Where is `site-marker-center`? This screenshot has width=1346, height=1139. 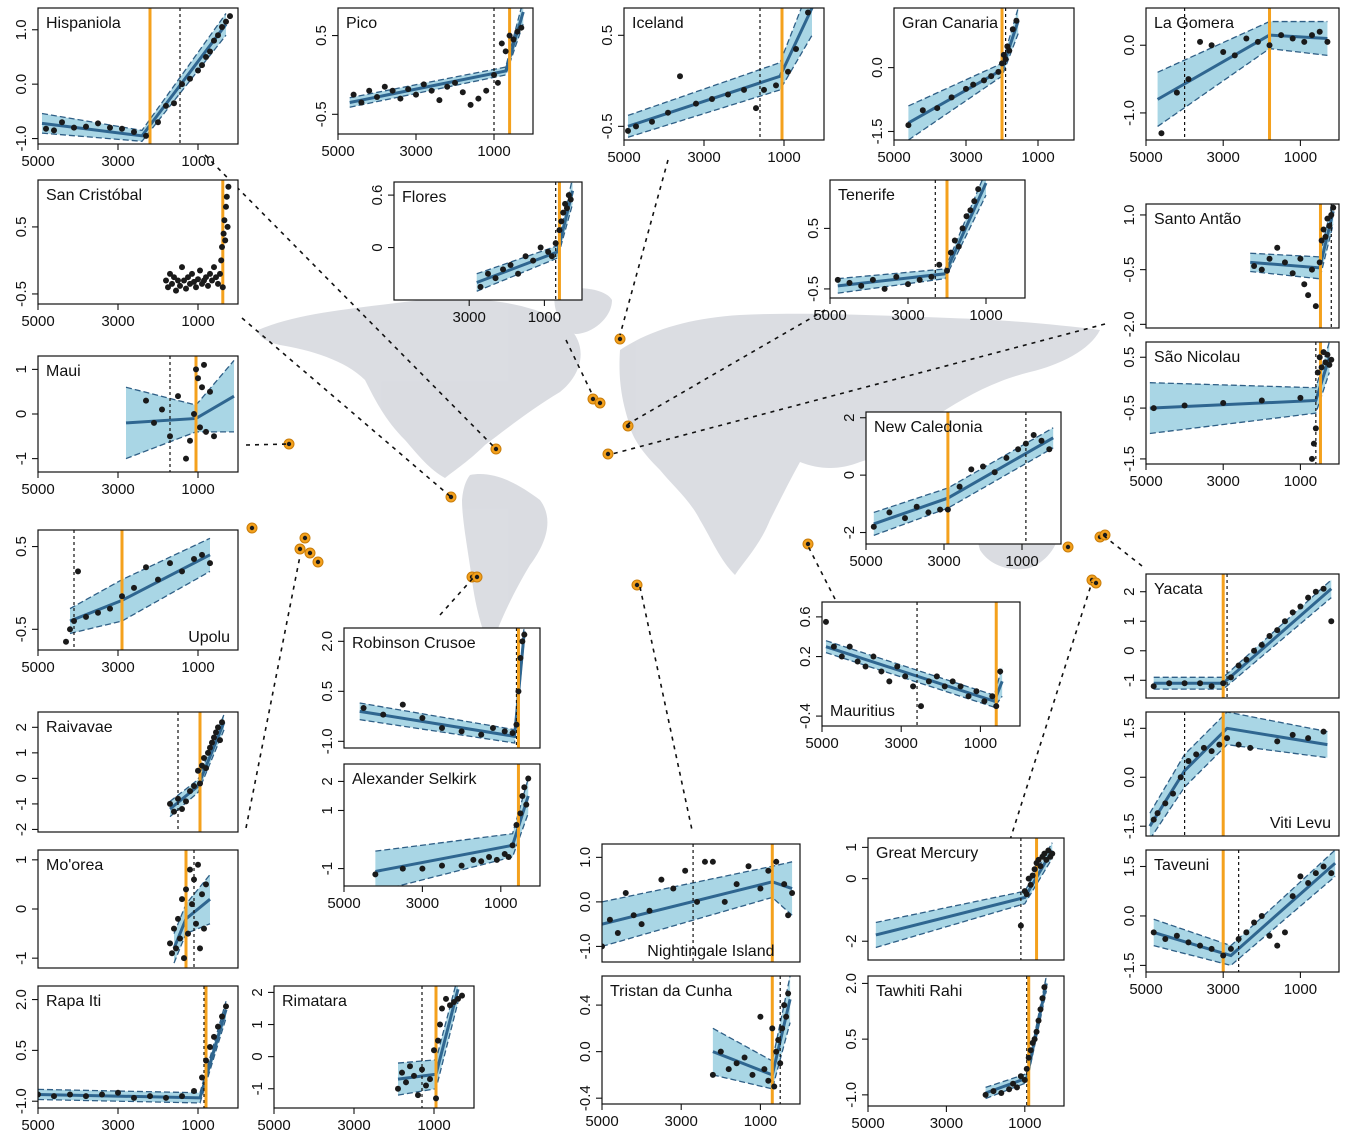
site-marker-center is located at coordinates (620, 339).